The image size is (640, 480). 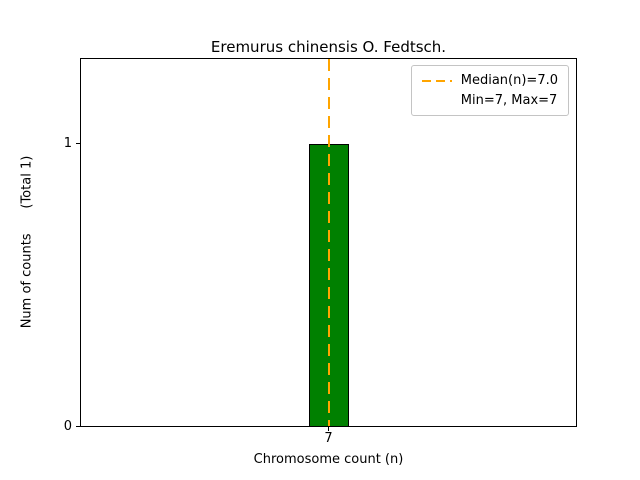 I want to click on legend-label-minmax: Min=7, Max=7, so click(x=509, y=100).